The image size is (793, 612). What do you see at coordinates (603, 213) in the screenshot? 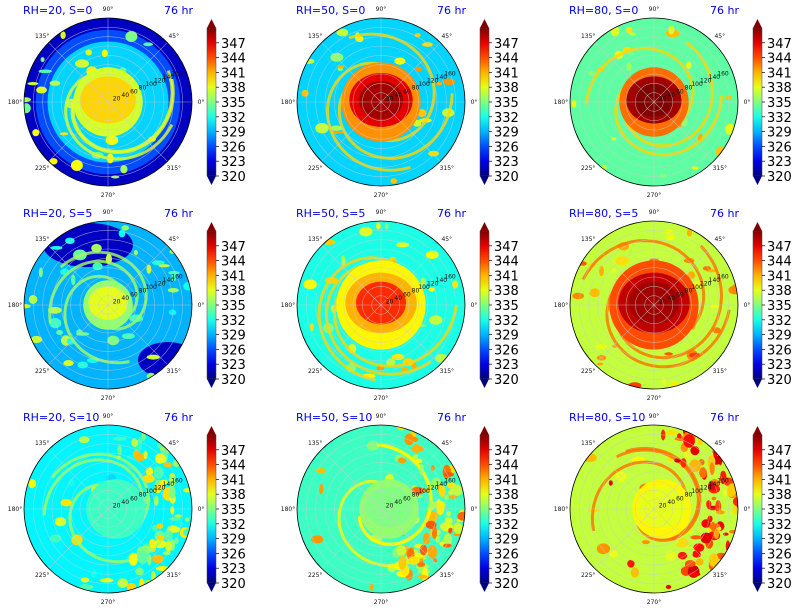
I see `panel-title: RH=80, S=5` at bounding box center [603, 213].